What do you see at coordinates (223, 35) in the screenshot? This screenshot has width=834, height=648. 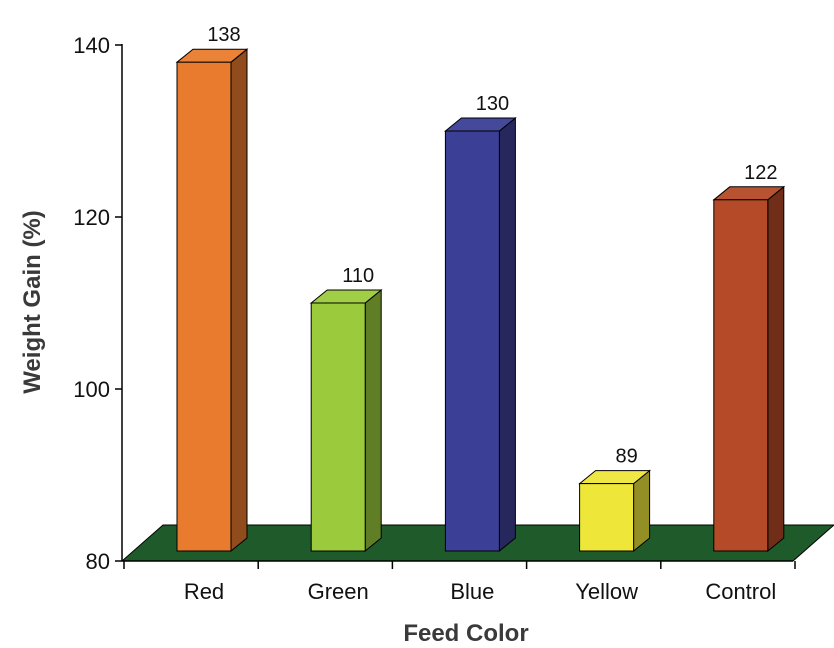 I see `data-label: 138` at bounding box center [223, 35].